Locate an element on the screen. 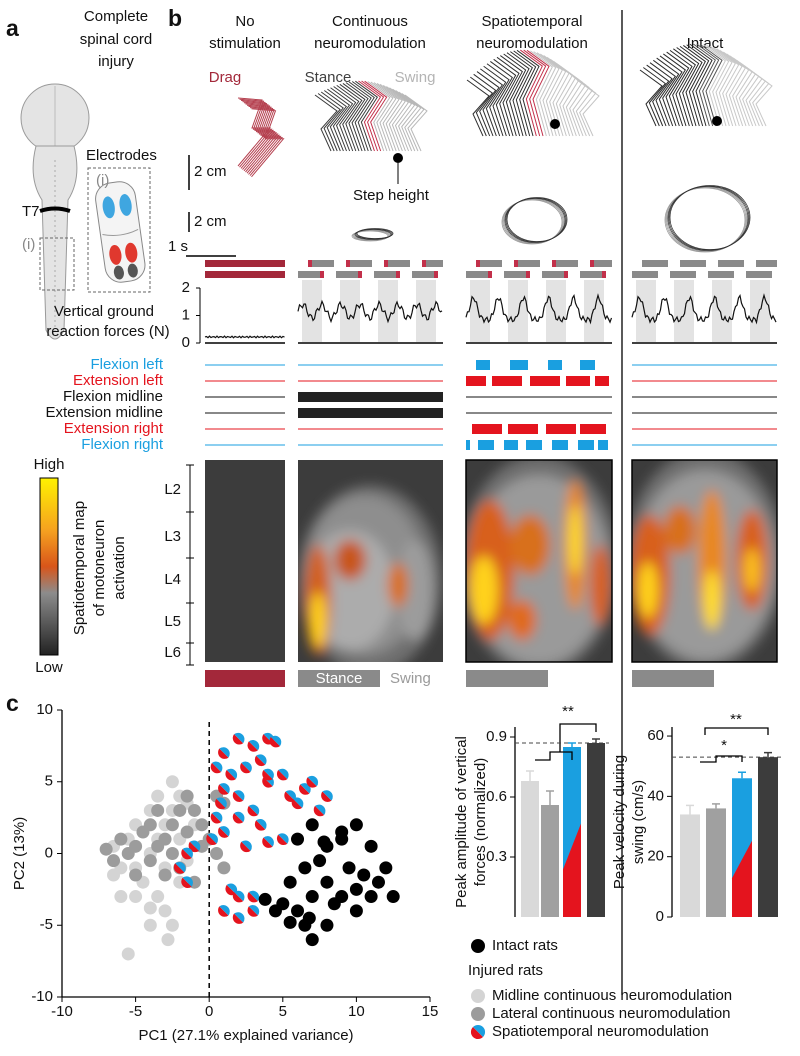 This screenshot has height=1056, width=800. y-tick-label: 1 is located at coordinates (186, 314).